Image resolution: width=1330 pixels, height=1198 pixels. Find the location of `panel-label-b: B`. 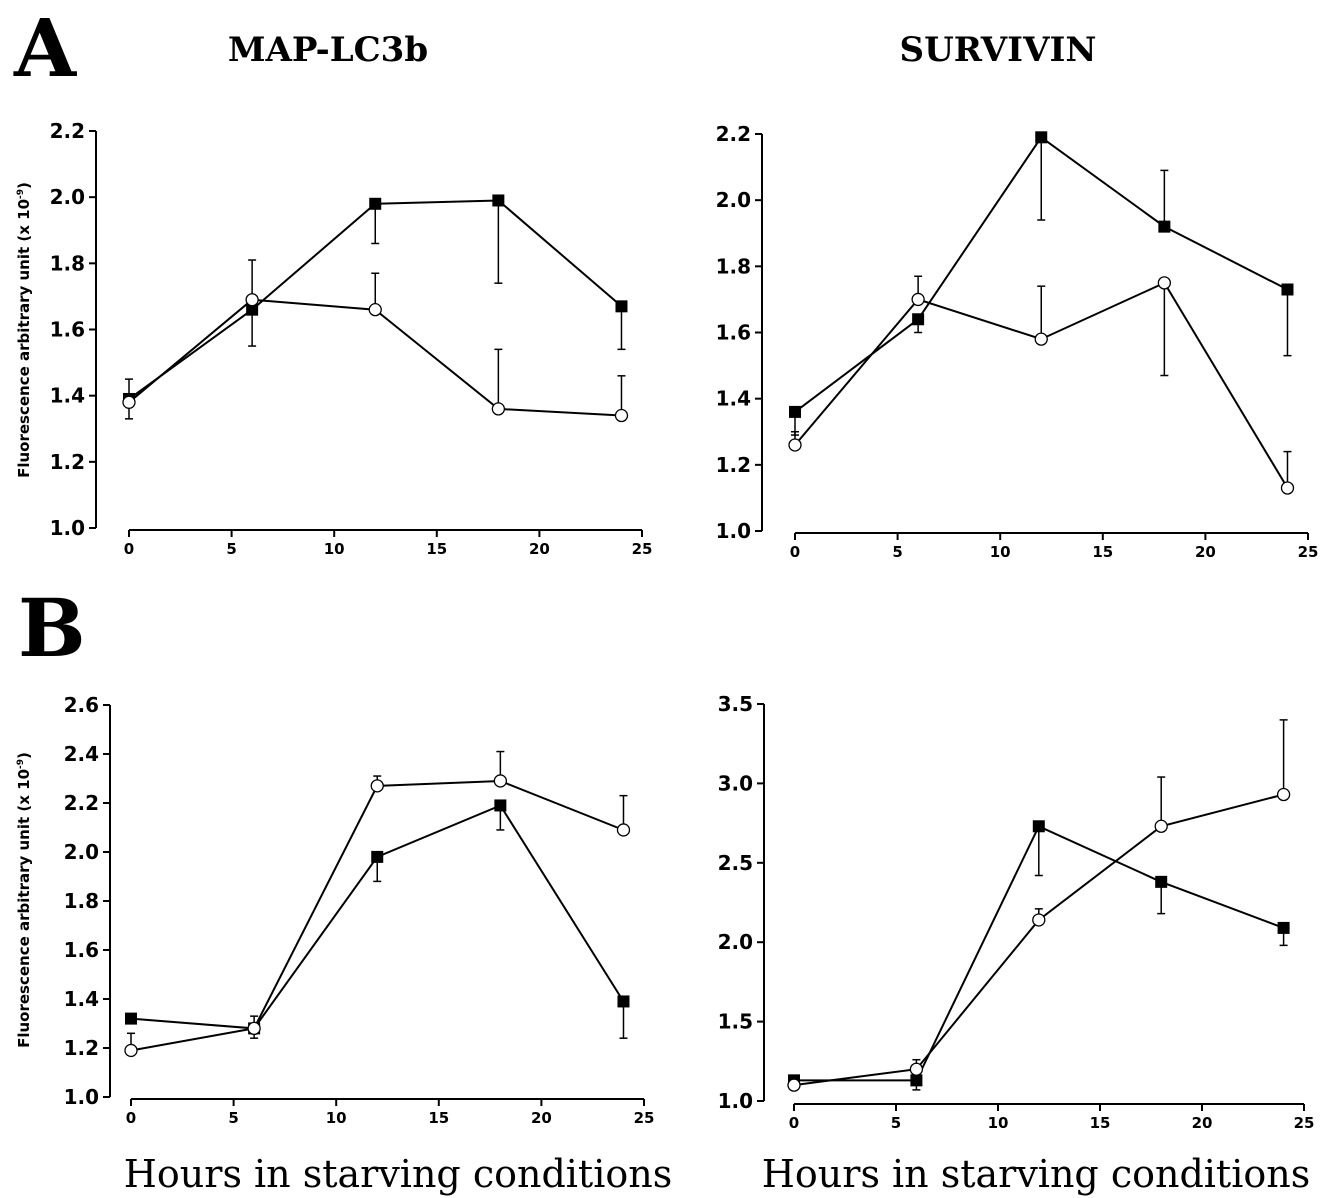

panel-label-b: B is located at coordinates (52, 628).